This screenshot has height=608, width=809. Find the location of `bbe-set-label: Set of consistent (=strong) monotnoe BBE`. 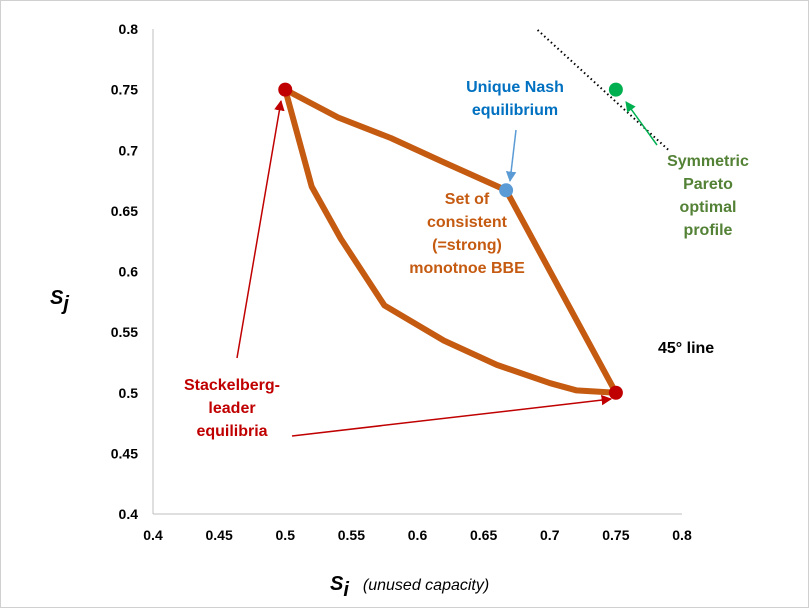

bbe-set-label: Set of consistent (=strong) monotnoe BBE is located at coordinates (467, 234).